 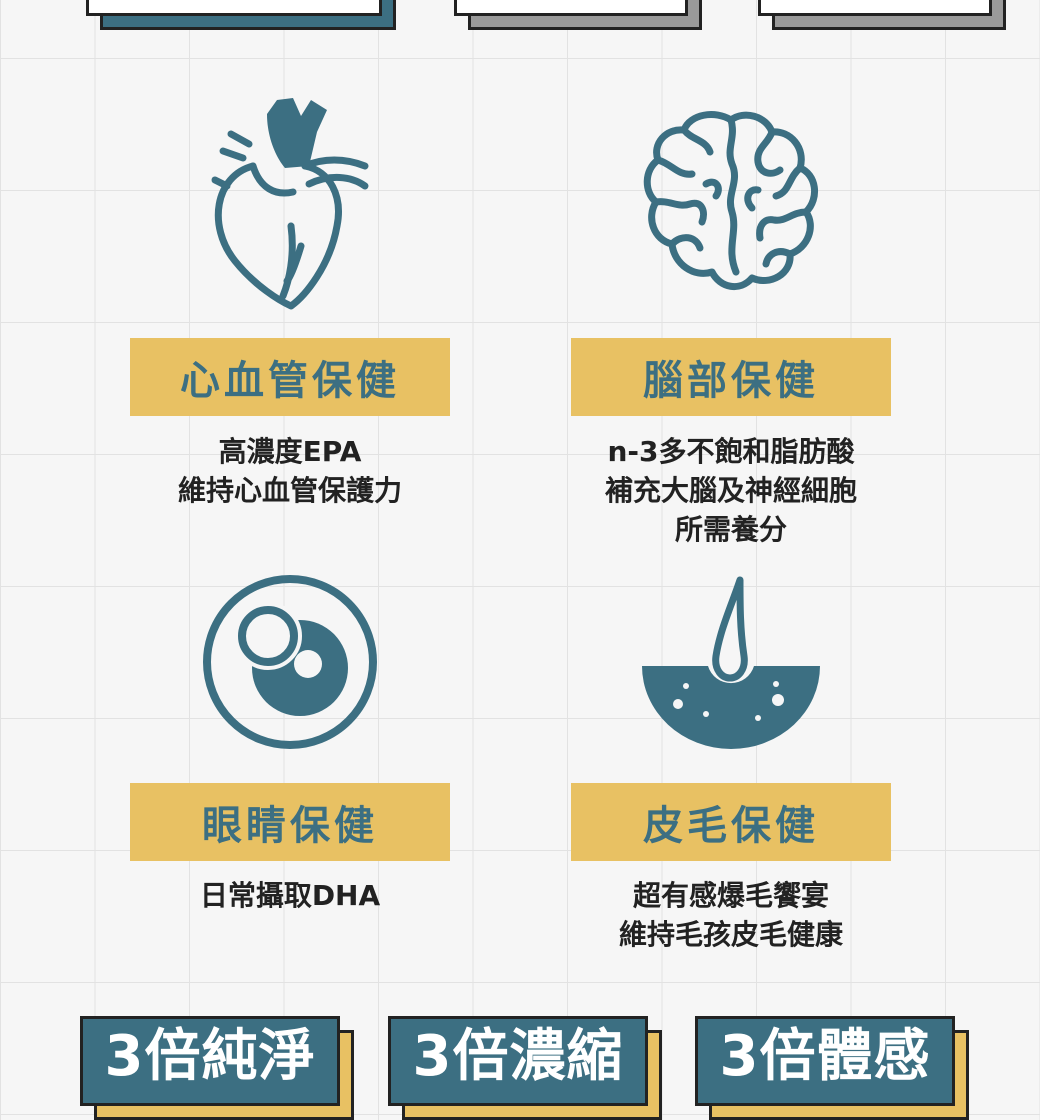 What do you see at coordinates (210, 1056) in the screenshot?
I see `bottom-badge-label: 3倍純淨` at bounding box center [210, 1056].